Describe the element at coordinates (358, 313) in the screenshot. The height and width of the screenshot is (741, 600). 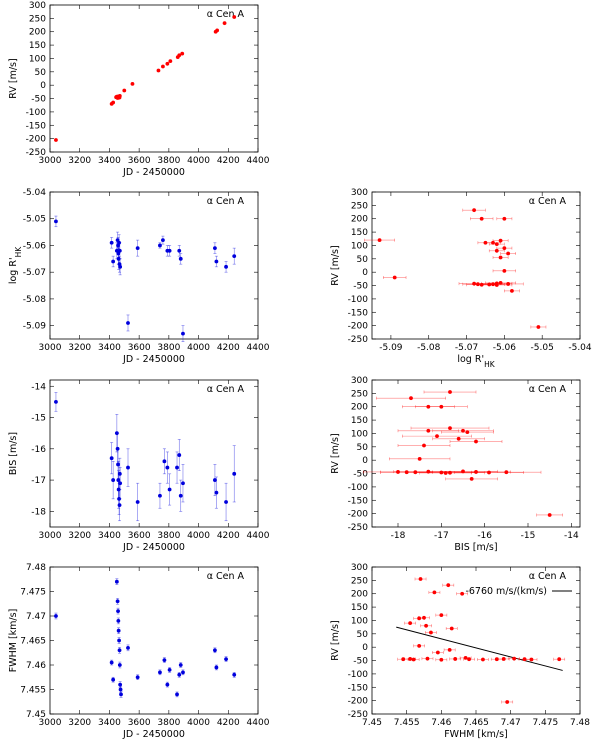
I see `y-tick-label: -150` at that location.